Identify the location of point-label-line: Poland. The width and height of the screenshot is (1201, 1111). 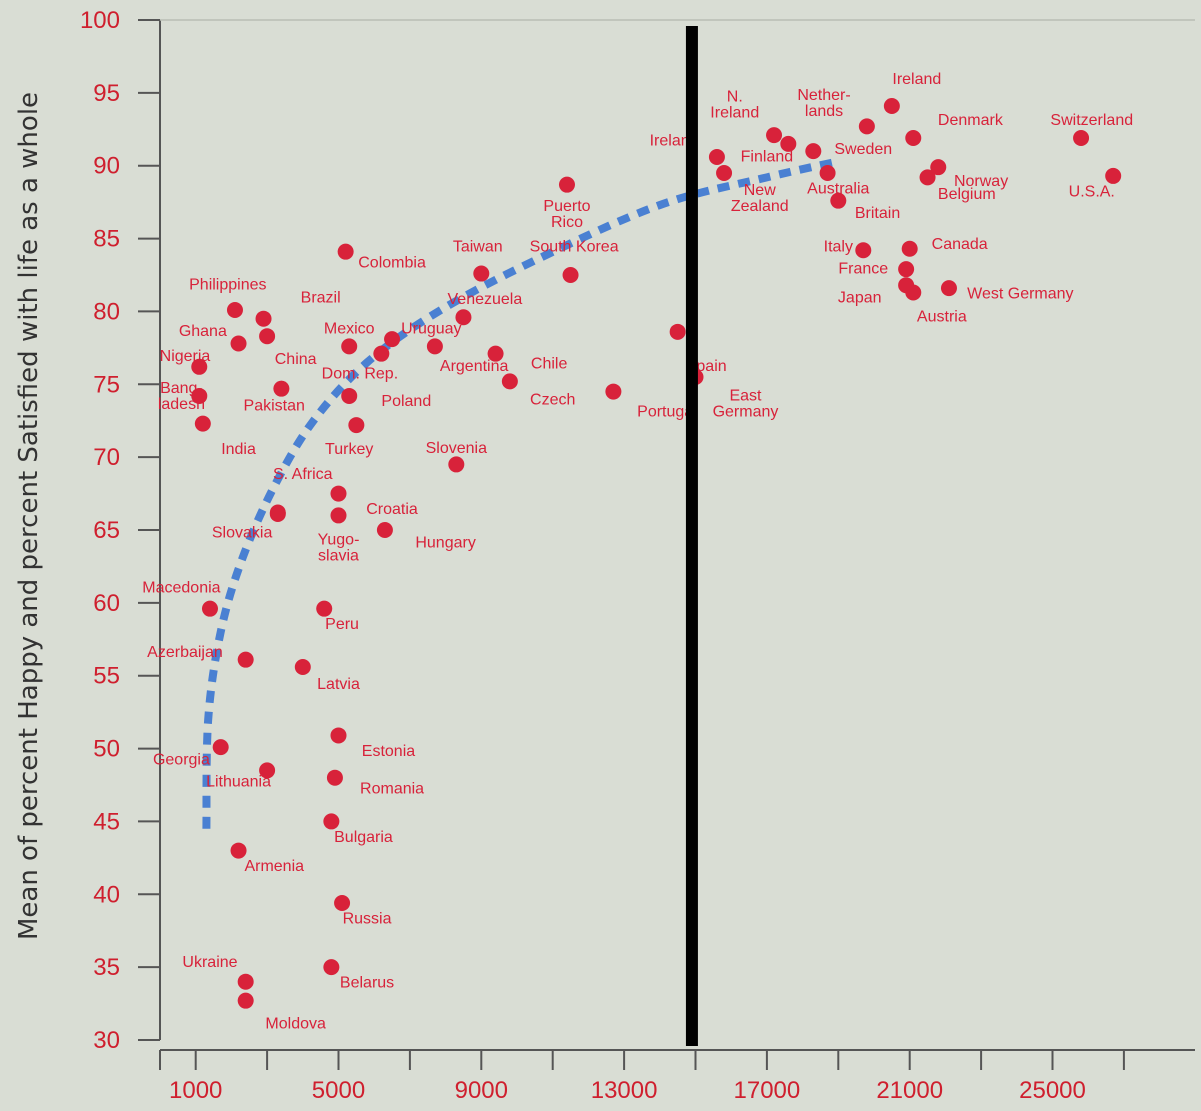
(406, 401).